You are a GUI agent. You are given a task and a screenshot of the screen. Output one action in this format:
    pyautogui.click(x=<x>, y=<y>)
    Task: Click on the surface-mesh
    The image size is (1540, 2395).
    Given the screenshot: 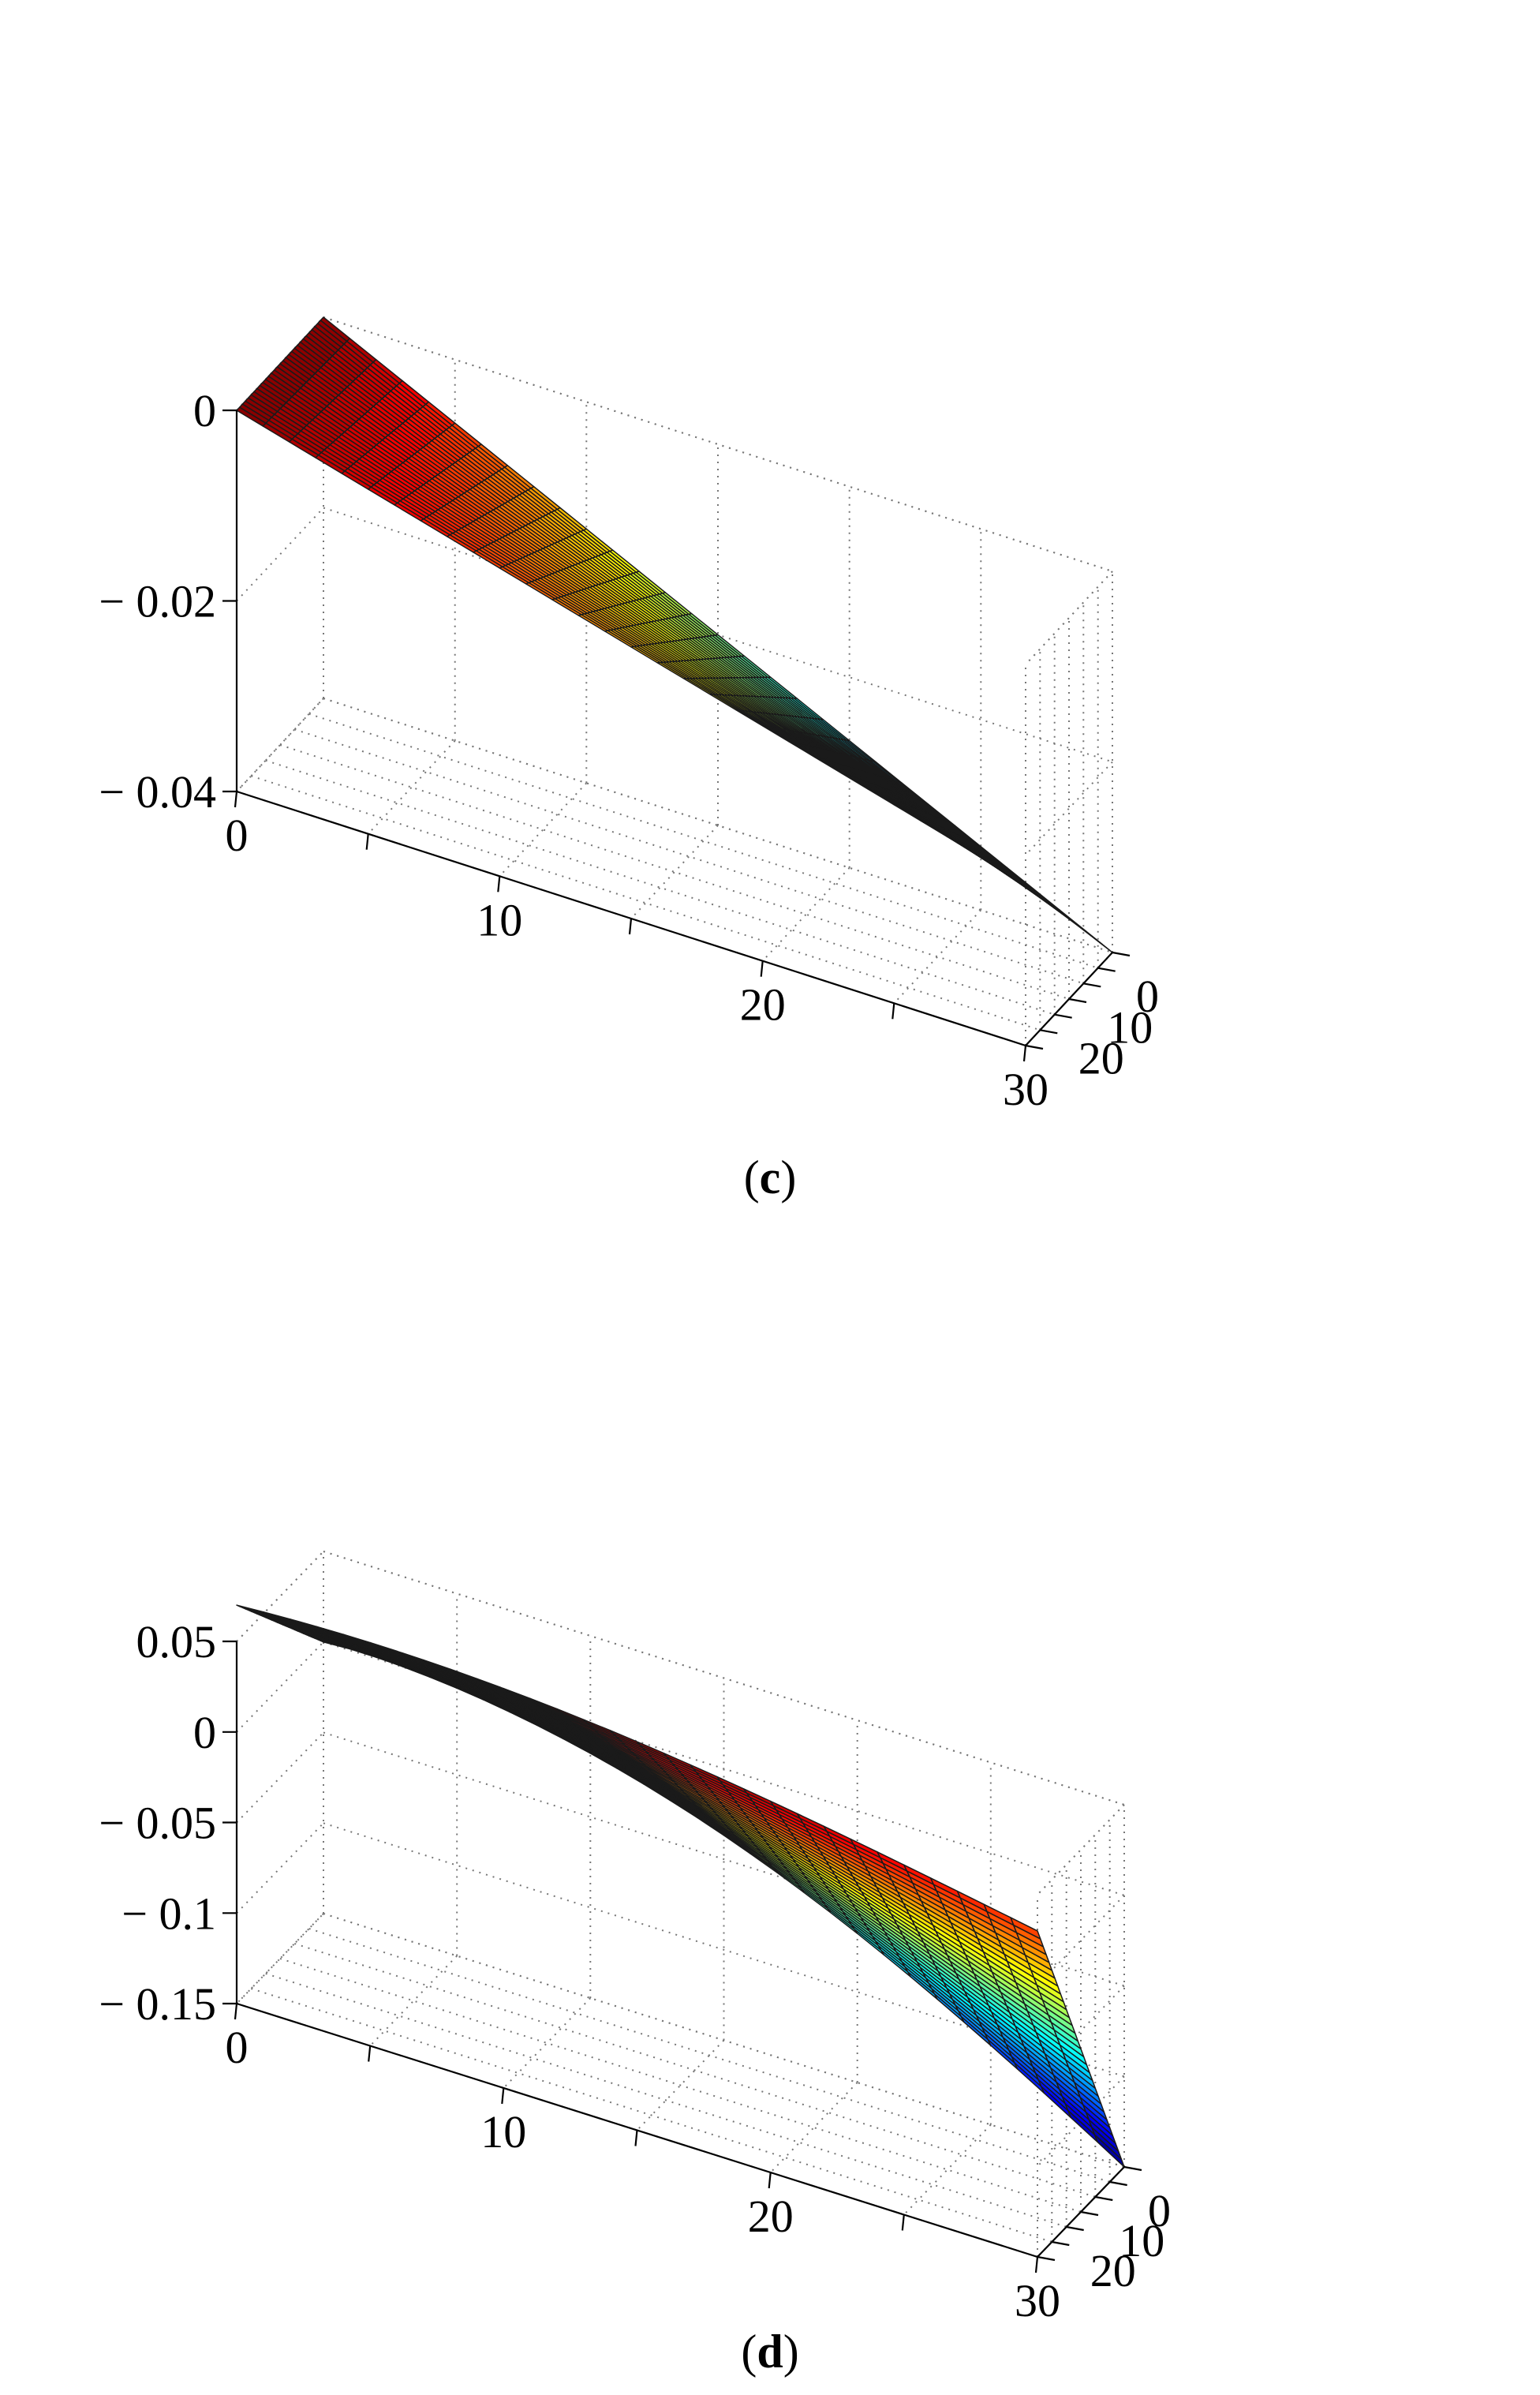 What is the action you would take?
    pyautogui.click(x=680, y=1886)
    